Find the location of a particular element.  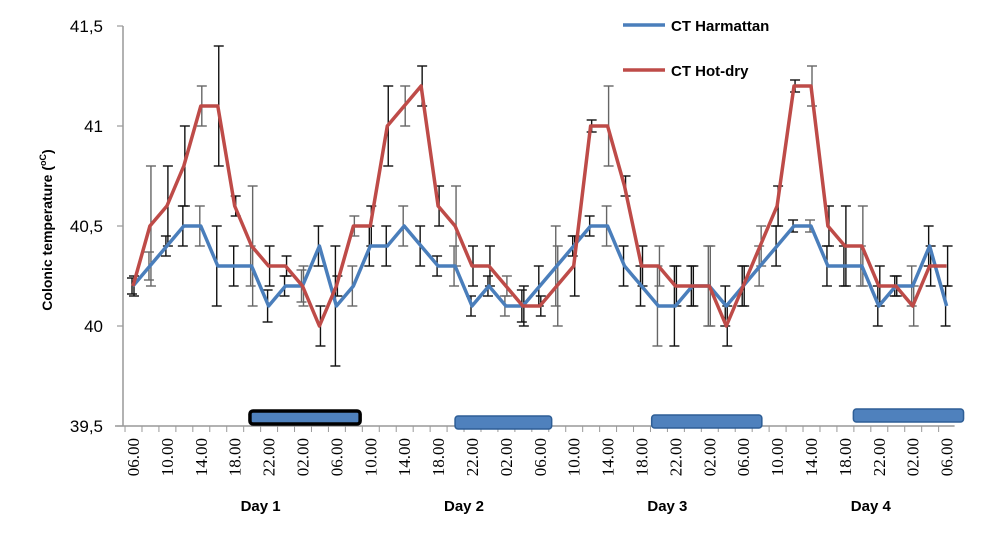

day-label: Day 4 is located at coordinates (871, 506).